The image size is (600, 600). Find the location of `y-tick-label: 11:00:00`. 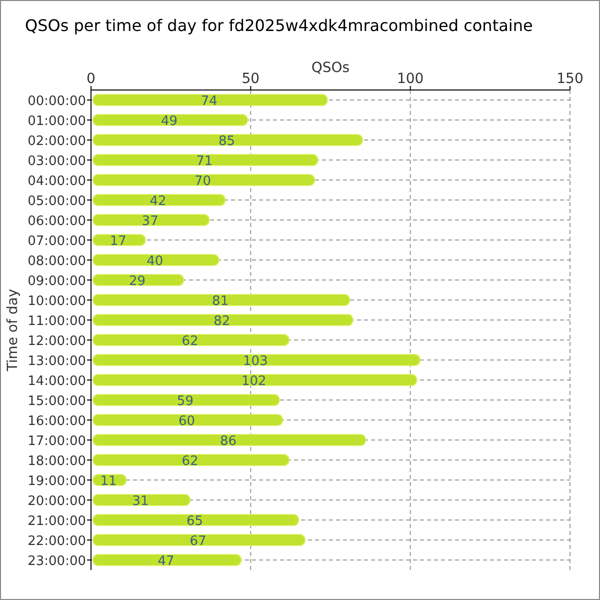

y-tick-label: 11:00:00 is located at coordinates (57, 321).